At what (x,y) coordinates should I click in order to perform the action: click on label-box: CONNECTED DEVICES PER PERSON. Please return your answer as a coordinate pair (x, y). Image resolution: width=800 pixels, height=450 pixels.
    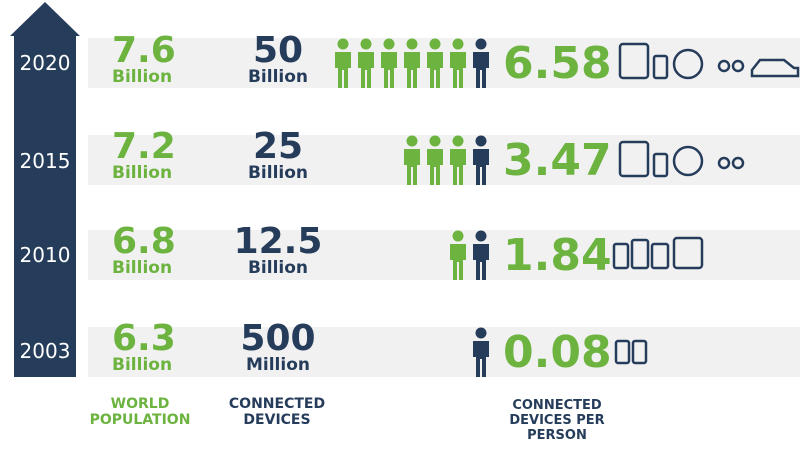
    Looking at the image, I should click on (557, 420).